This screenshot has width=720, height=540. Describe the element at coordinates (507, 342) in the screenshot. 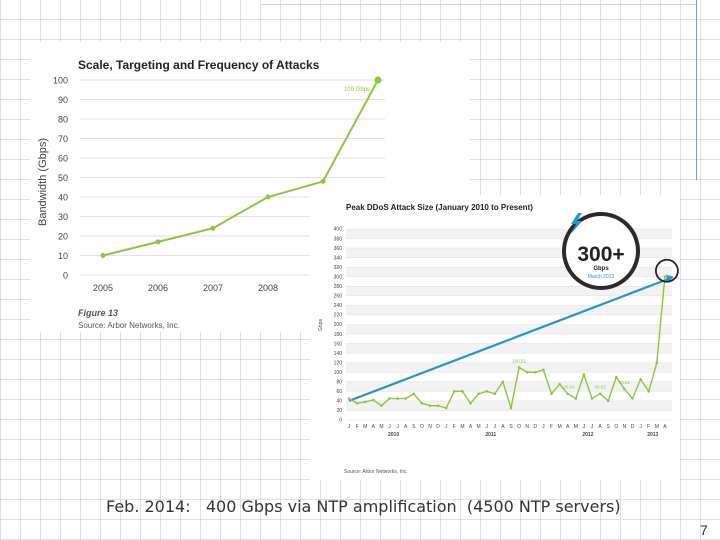

I see `chart2-series-line` at that location.